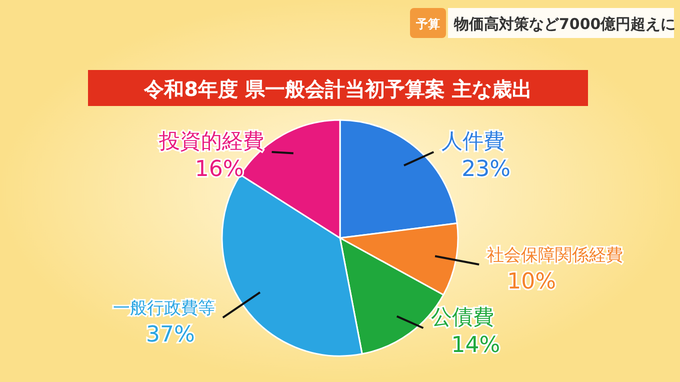  Describe the element at coordinates (427, 24) in the screenshot. I see `text: 予算` at that location.